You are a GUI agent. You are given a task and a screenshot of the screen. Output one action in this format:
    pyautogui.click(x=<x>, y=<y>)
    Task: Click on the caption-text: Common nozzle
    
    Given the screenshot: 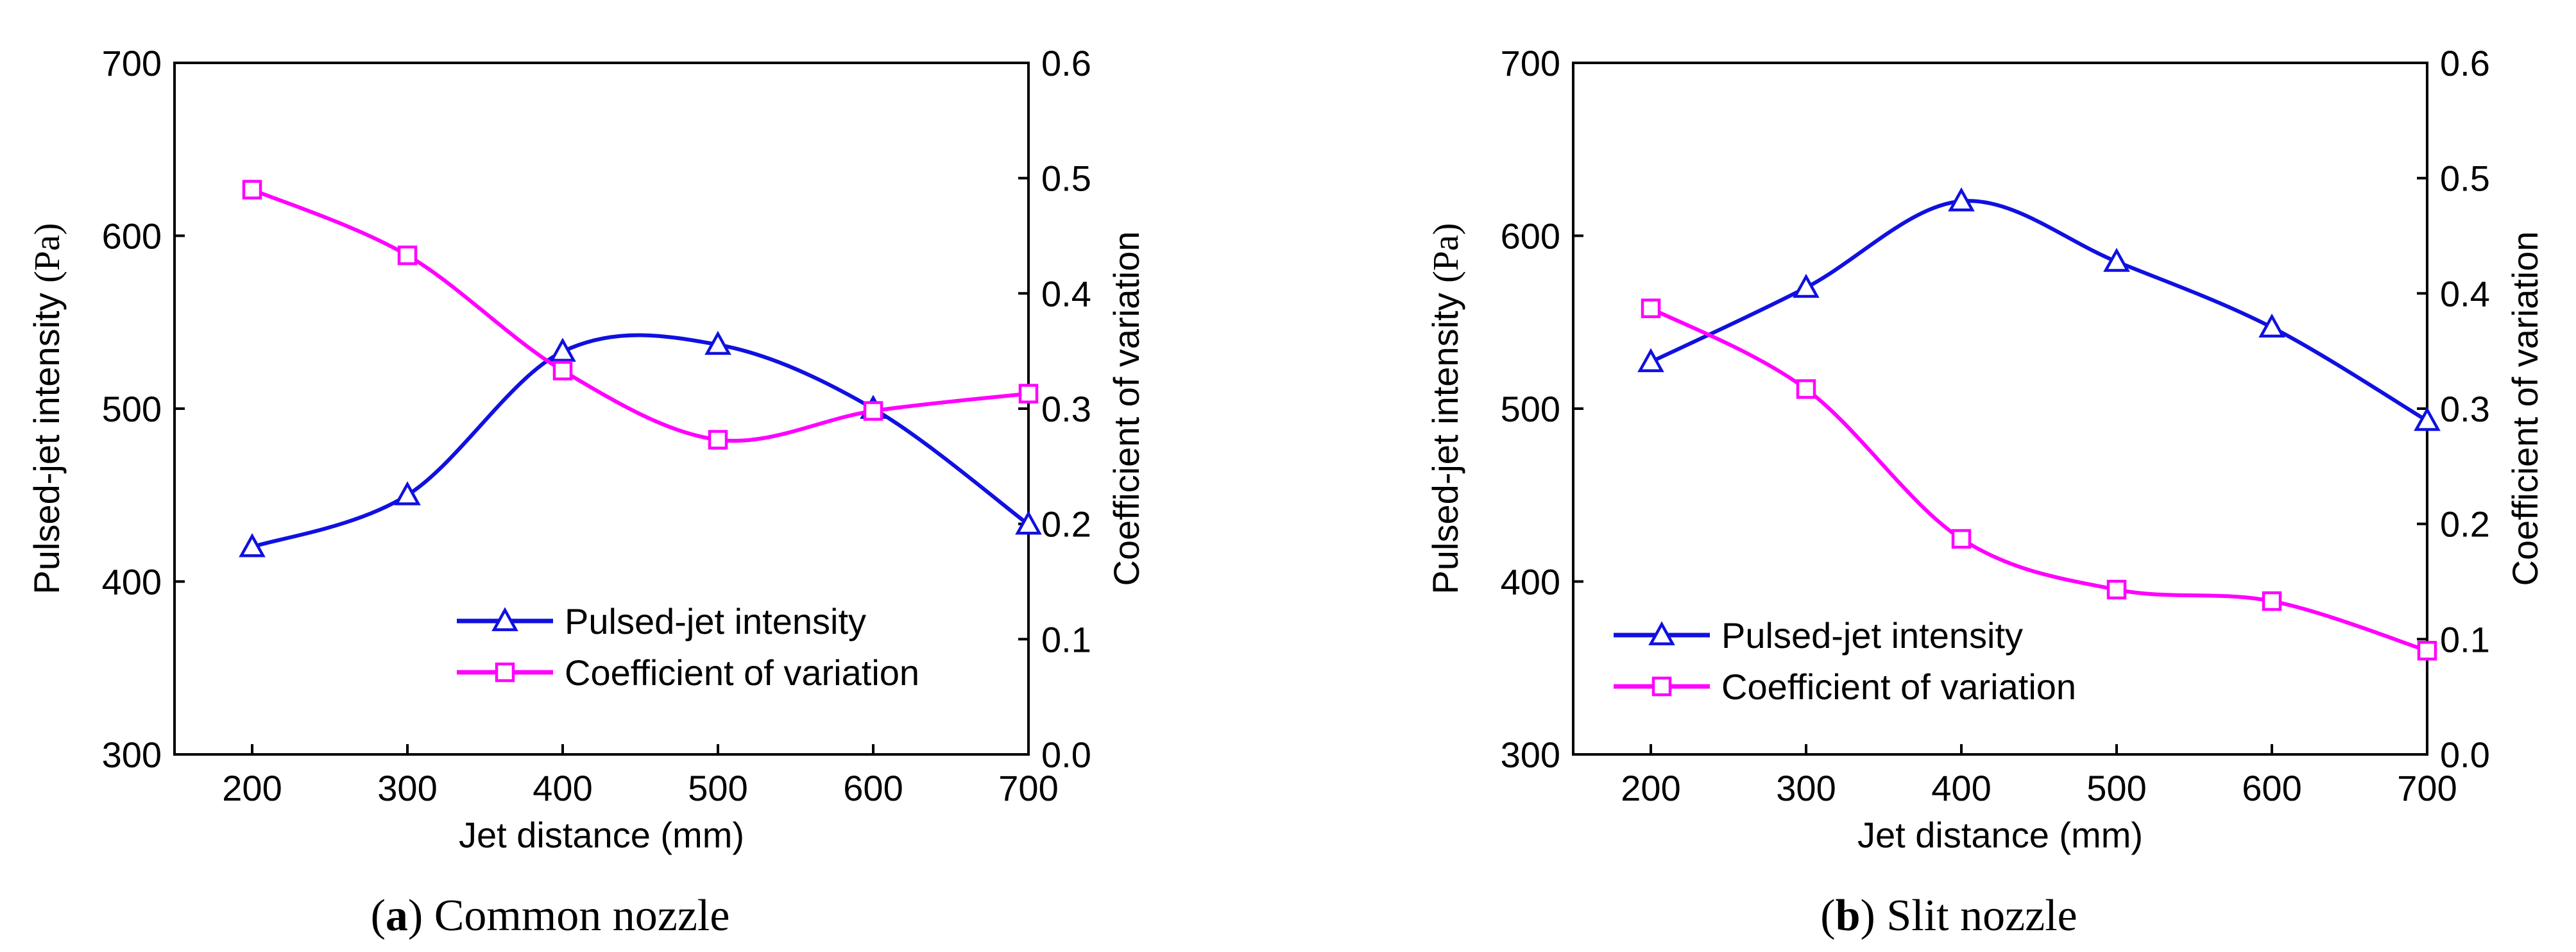 What is the action you would take?
    pyautogui.click(x=582, y=915)
    